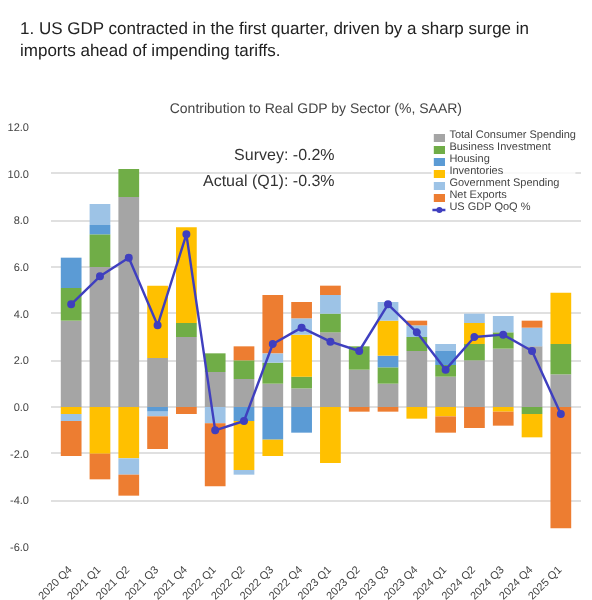  What do you see at coordinates (269, 181) in the screenshot?
I see `annotation: Actual (Q1): -0.3%` at bounding box center [269, 181].